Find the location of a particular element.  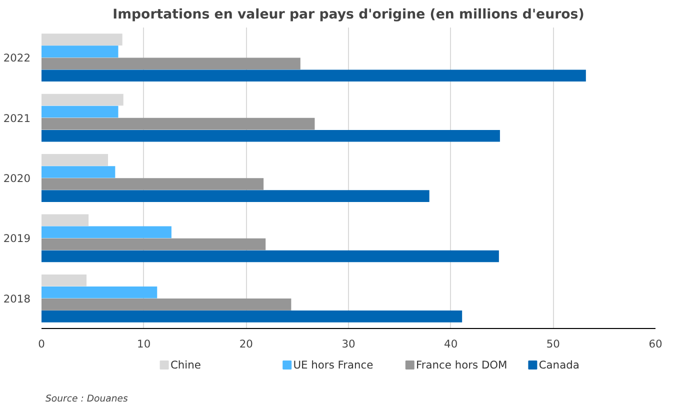

x-tick-label: 30 is located at coordinates (349, 344).